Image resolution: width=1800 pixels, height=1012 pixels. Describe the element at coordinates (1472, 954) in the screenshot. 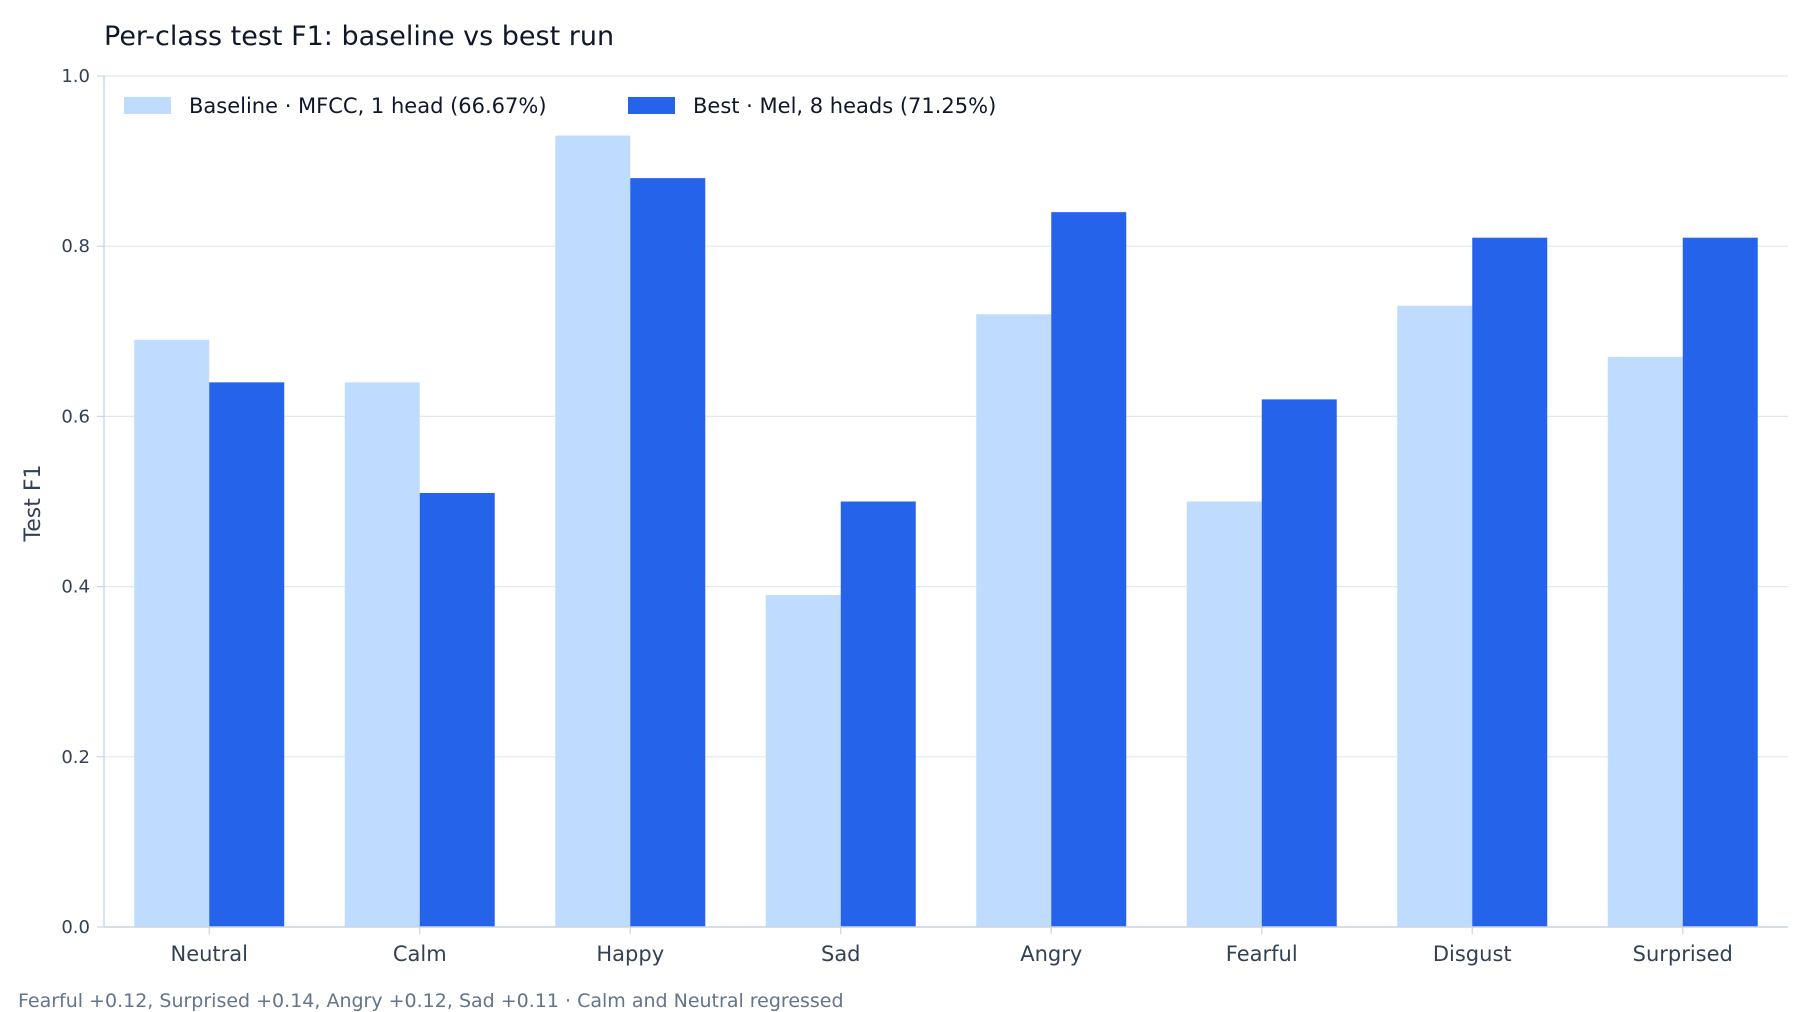

I see `x-tick-label: Disgust` at that location.